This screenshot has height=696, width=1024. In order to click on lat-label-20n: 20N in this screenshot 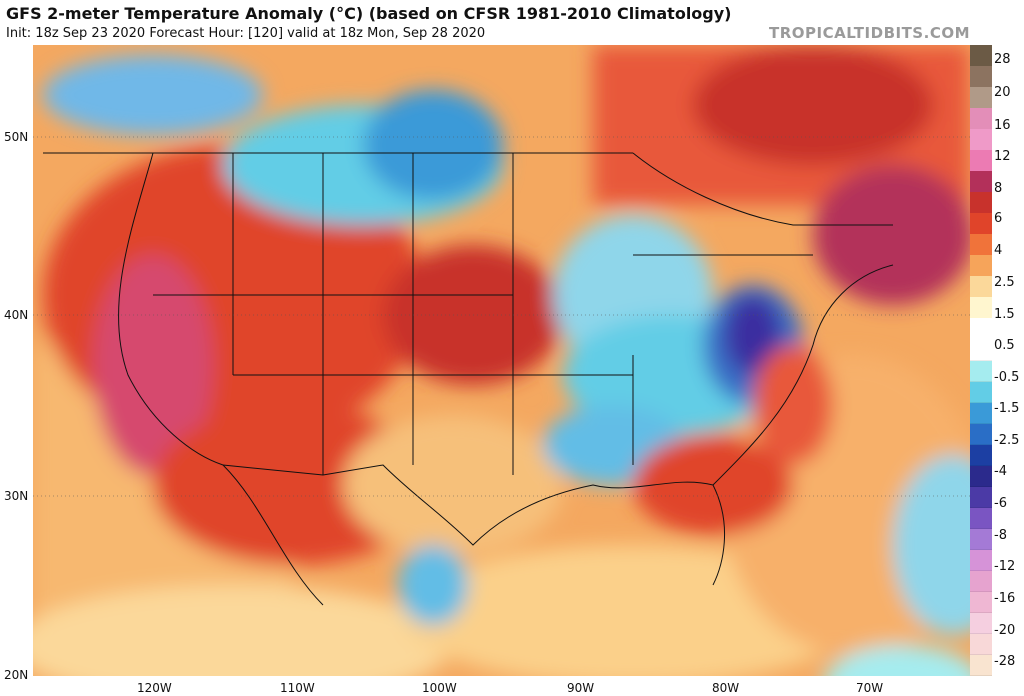, I will do `click(16, 675)`.